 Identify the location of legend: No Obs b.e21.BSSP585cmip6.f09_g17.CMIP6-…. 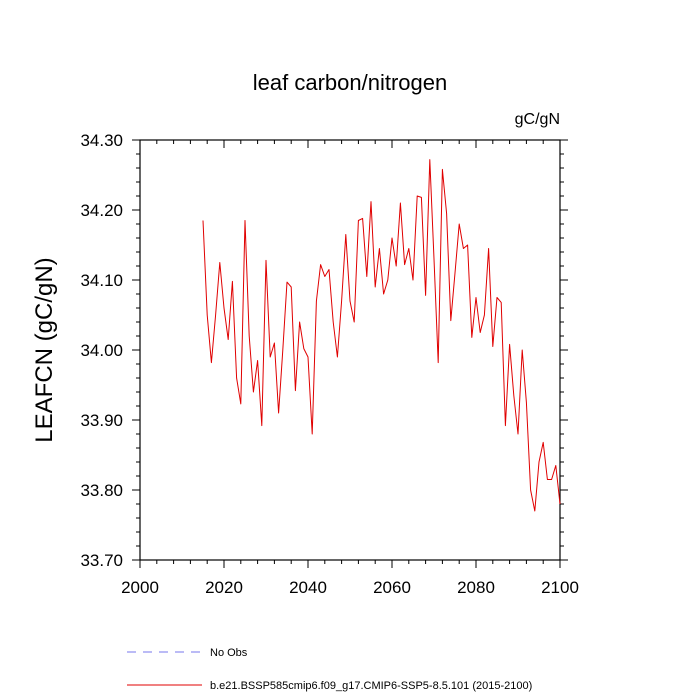
(329, 669).